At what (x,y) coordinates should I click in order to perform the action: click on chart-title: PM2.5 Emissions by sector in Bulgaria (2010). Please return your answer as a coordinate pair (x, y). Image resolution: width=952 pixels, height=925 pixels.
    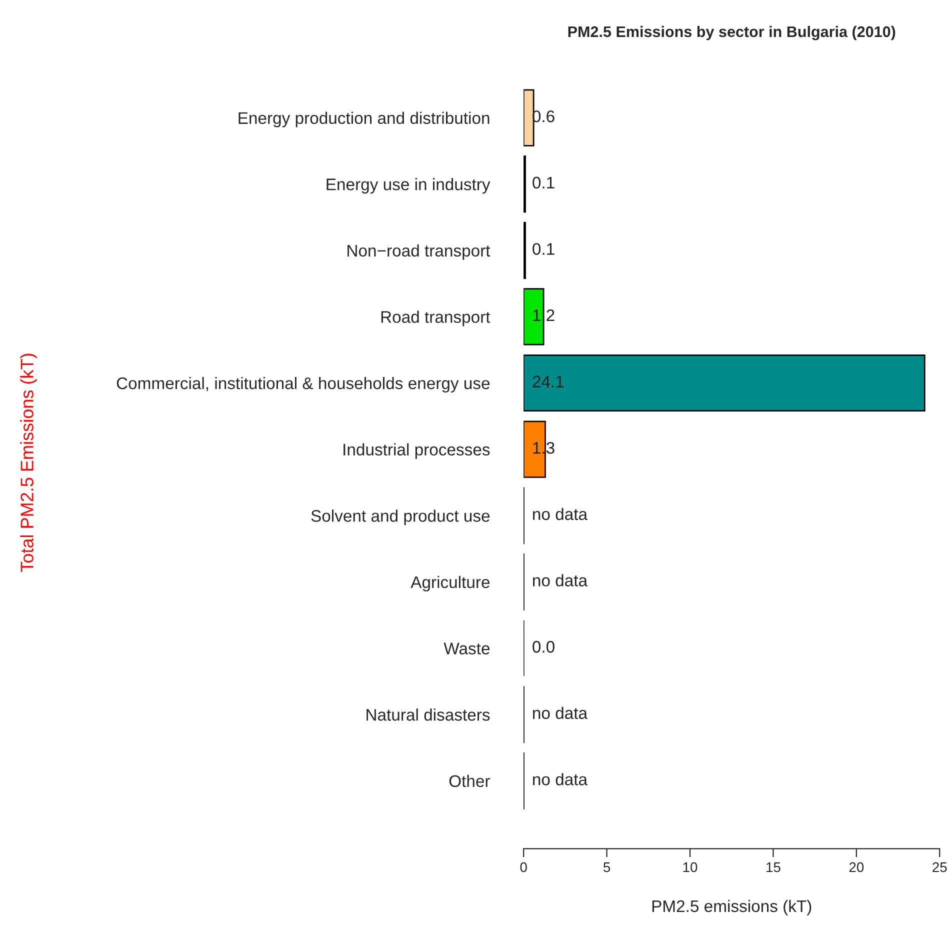
    Looking at the image, I should click on (732, 33).